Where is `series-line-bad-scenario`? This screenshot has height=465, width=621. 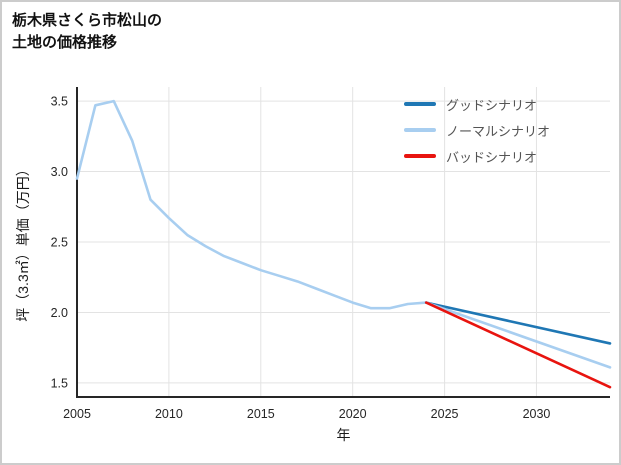
series-line-bad-scenario is located at coordinates (518, 345).